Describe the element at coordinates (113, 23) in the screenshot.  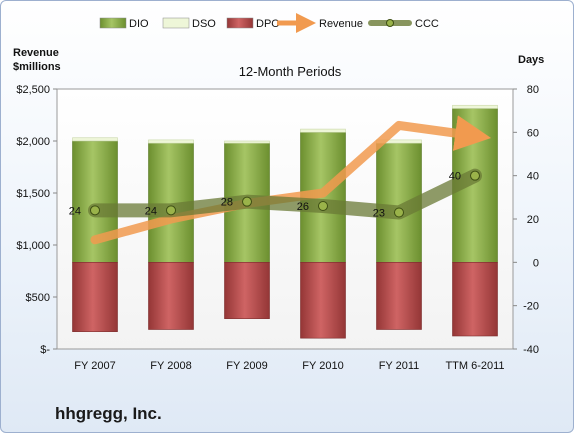
I see `legend-swatch-dio` at that location.